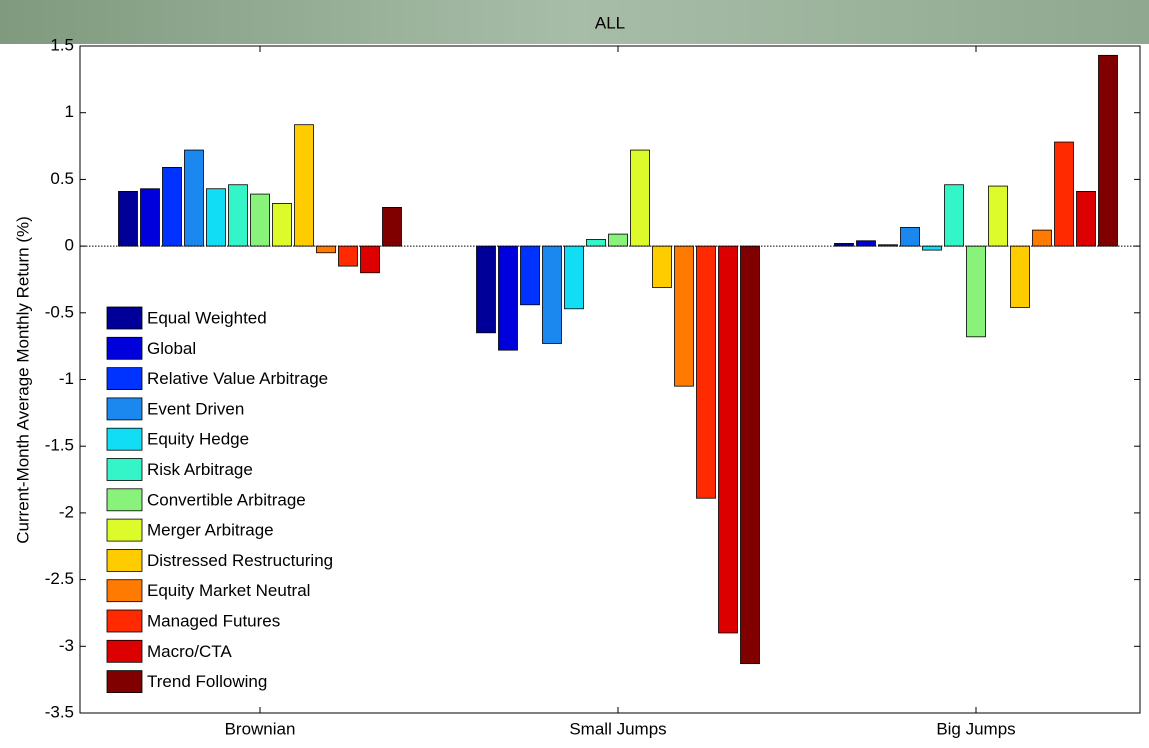 The image size is (1149, 748). Describe the element at coordinates (237, 378) in the screenshot. I see `legend-label: Relative Value Arbitrage` at that location.